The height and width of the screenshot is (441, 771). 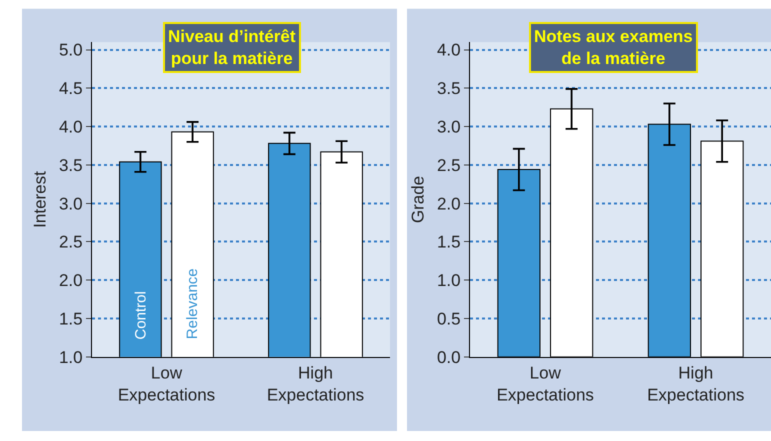 I want to click on chart-title: Niveau d’intérêt pour la matière, so click(x=232, y=47).